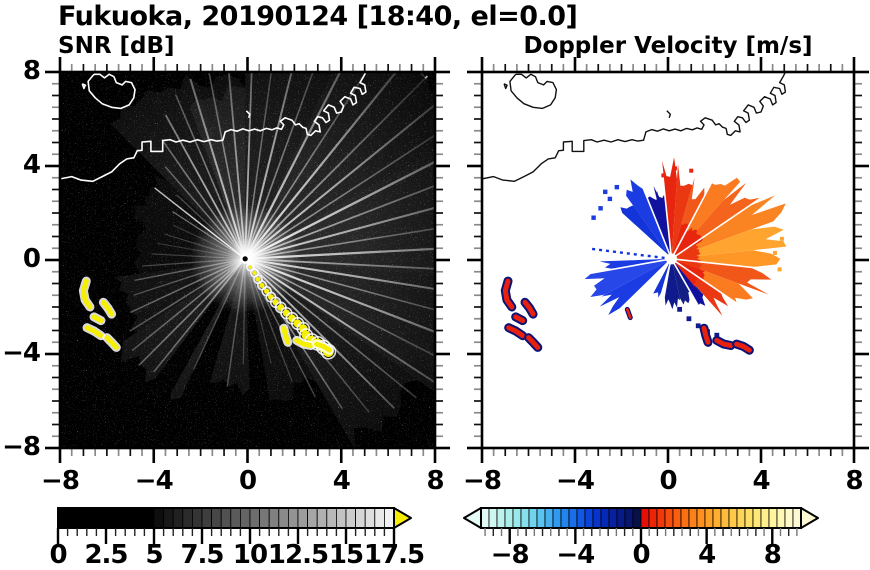 Image resolution: width=870 pixels, height=570 pixels. I want to click on doppler-colorbar-tick-label: 8, so click(772, 555).